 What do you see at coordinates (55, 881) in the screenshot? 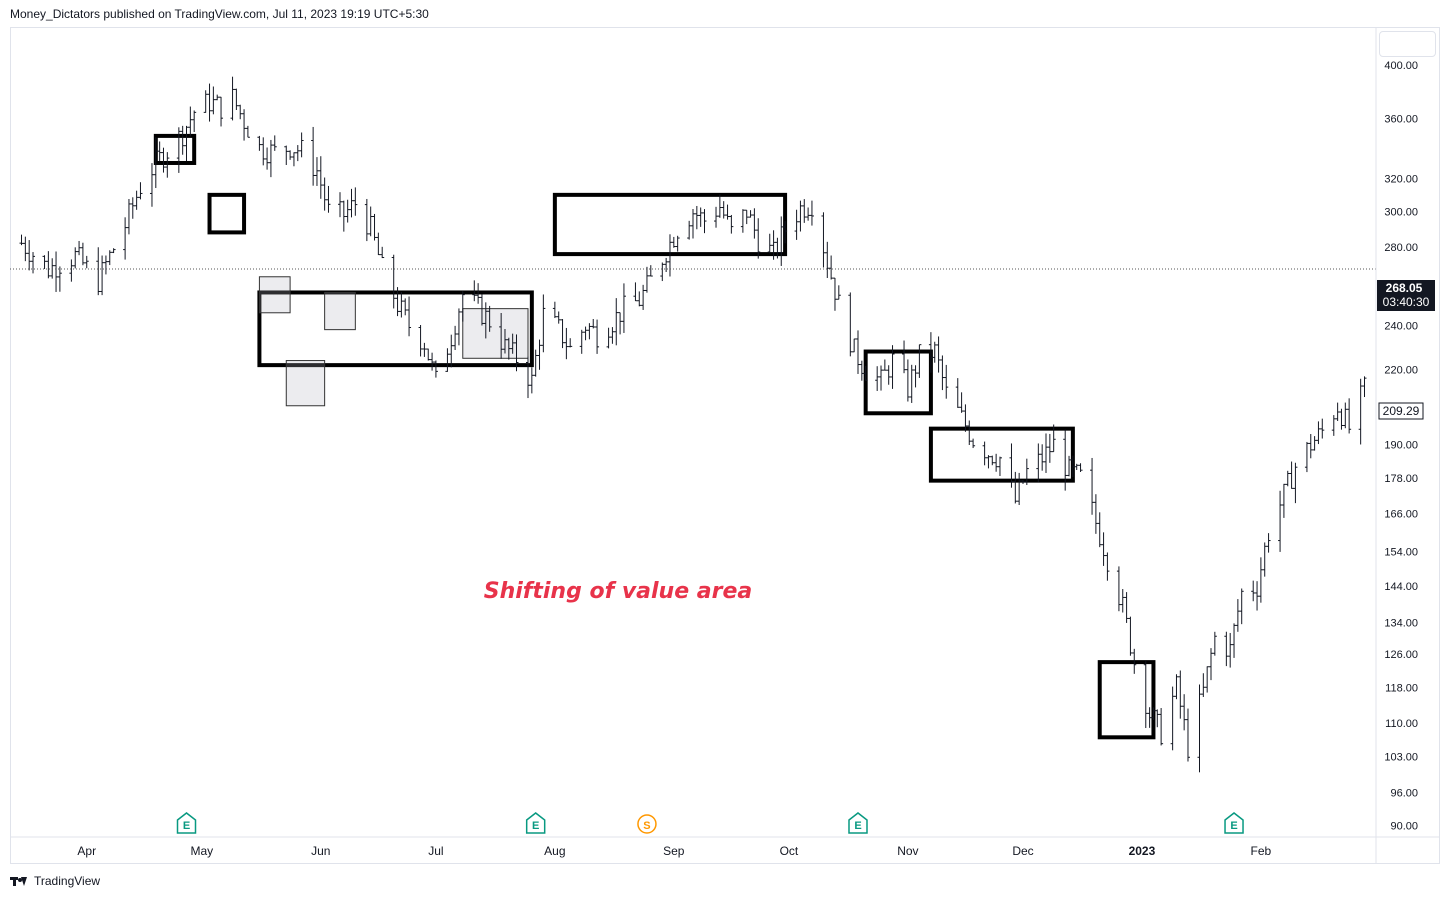
I see `tradingview-footer: TradingView` at bounding box center [55, 881].